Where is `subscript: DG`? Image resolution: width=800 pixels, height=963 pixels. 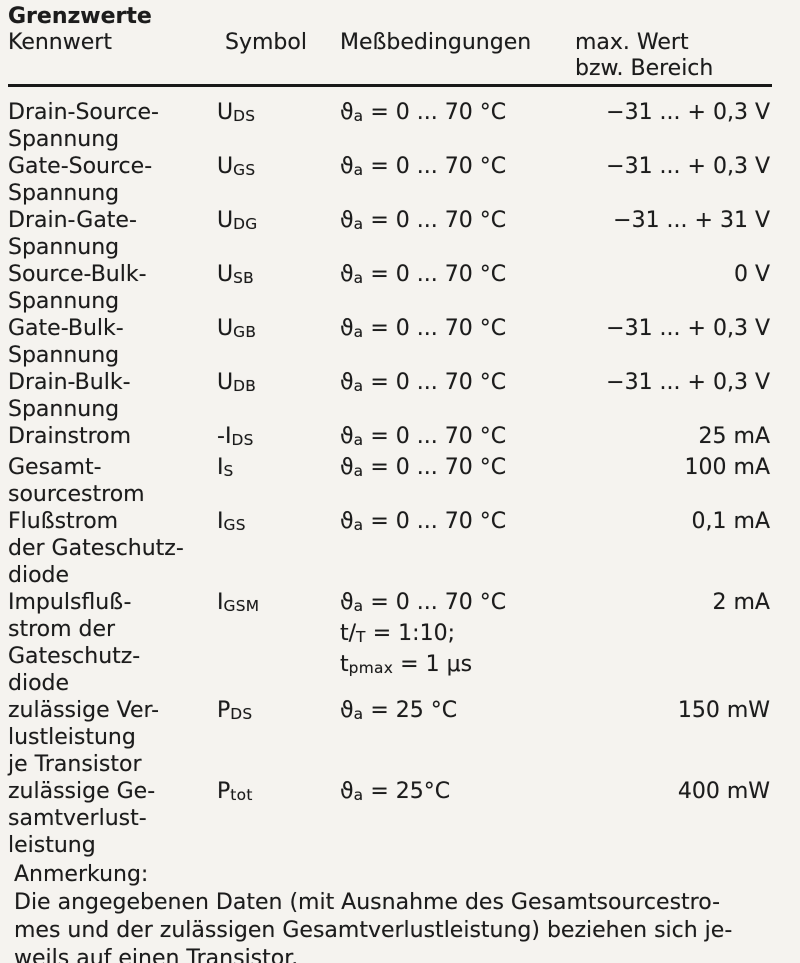 subscript: DG is located at coordinates (245, 223).